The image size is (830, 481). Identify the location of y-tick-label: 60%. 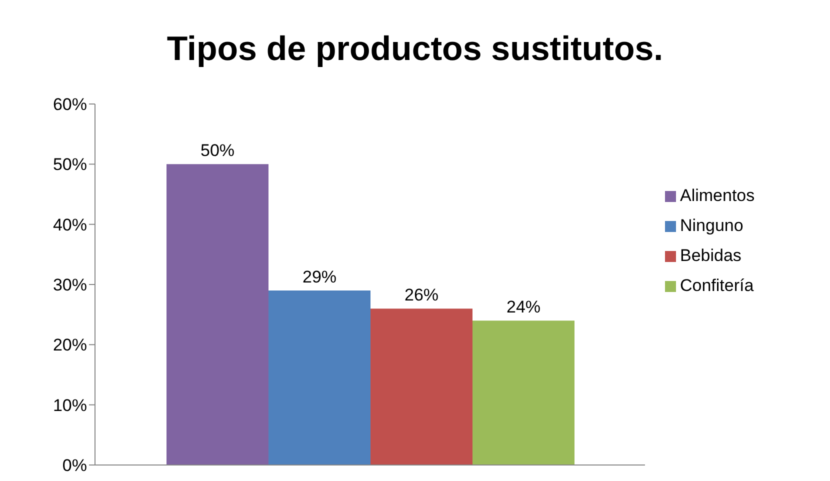
(69, 104).